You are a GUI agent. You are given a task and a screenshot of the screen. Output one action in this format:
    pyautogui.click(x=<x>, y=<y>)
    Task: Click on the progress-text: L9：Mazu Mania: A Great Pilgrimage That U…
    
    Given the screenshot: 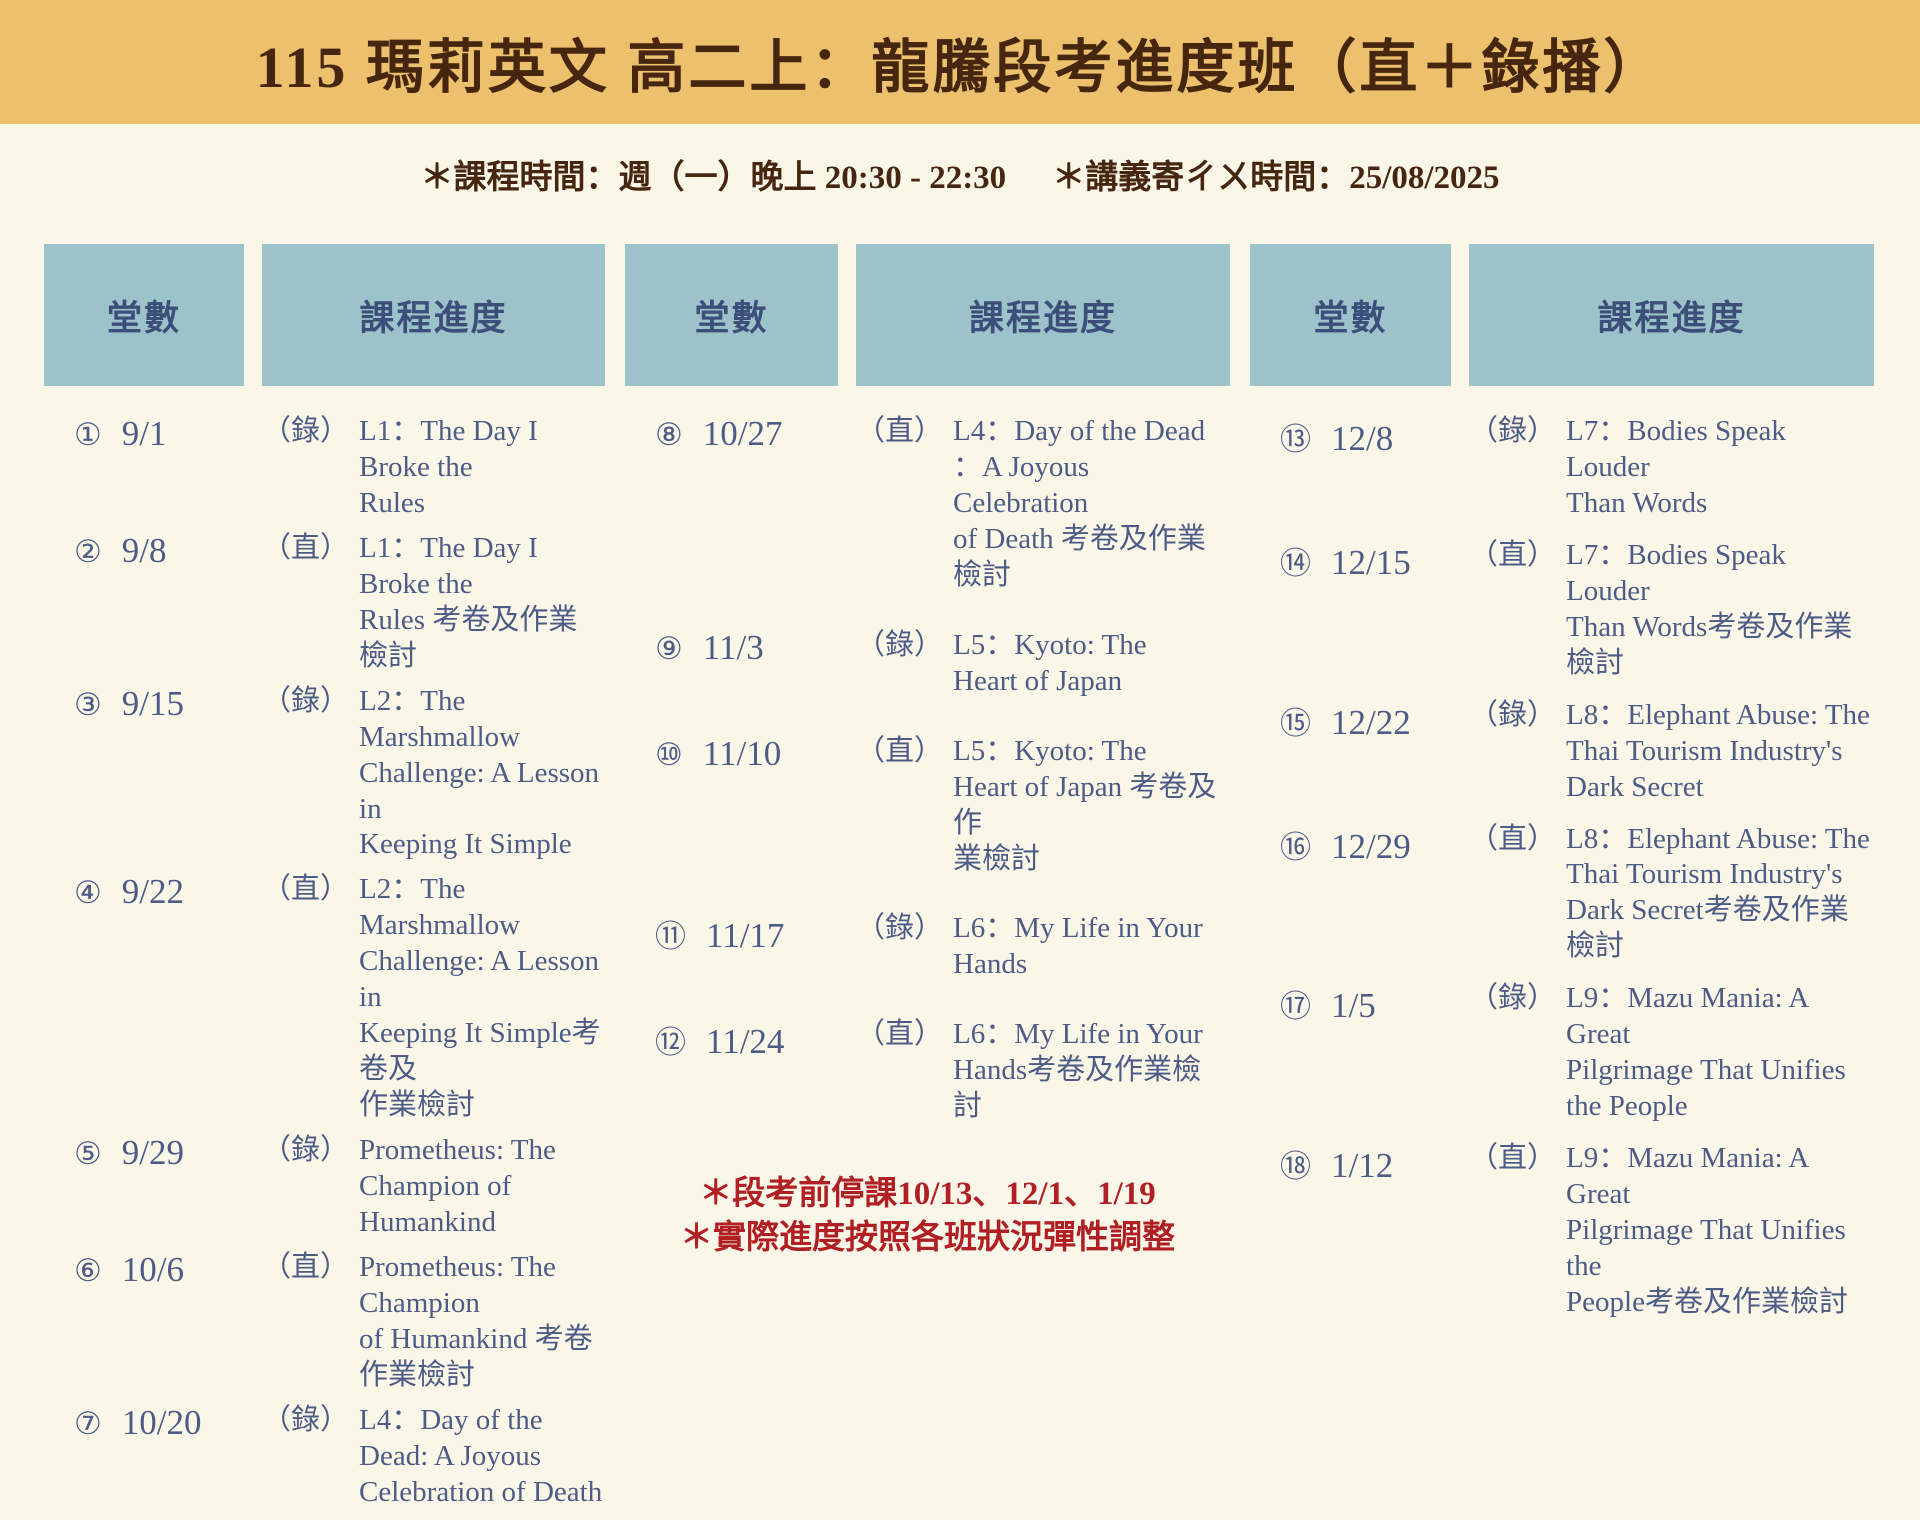 What is the action you would take?
    pyautogui.click(x=1706, y=1052)
    